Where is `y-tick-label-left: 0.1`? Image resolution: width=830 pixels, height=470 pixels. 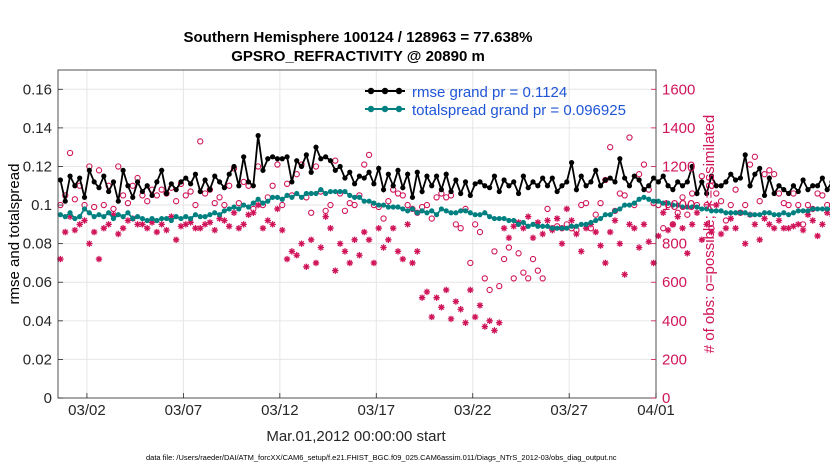
y-tick-label-left: 0.1 is located at coordinates (41, 205).